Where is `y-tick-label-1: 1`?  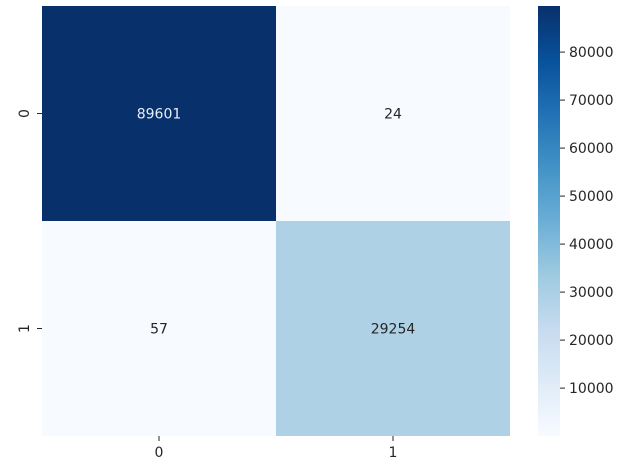 y-tick-label-1: 1 is located at coordinates (25, 328).